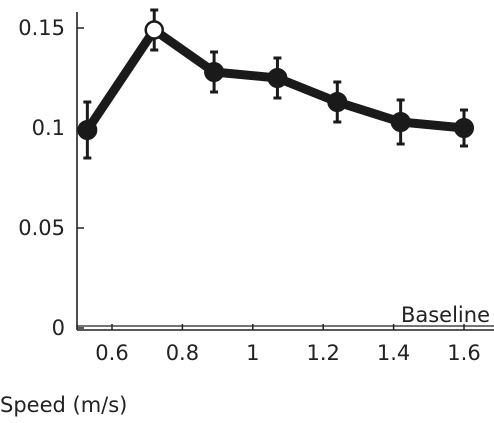  What do you see at coordinates (393, 353) in the screenshot?
I see `x-tick-label: 1.4` at bounding box center [393, 353].